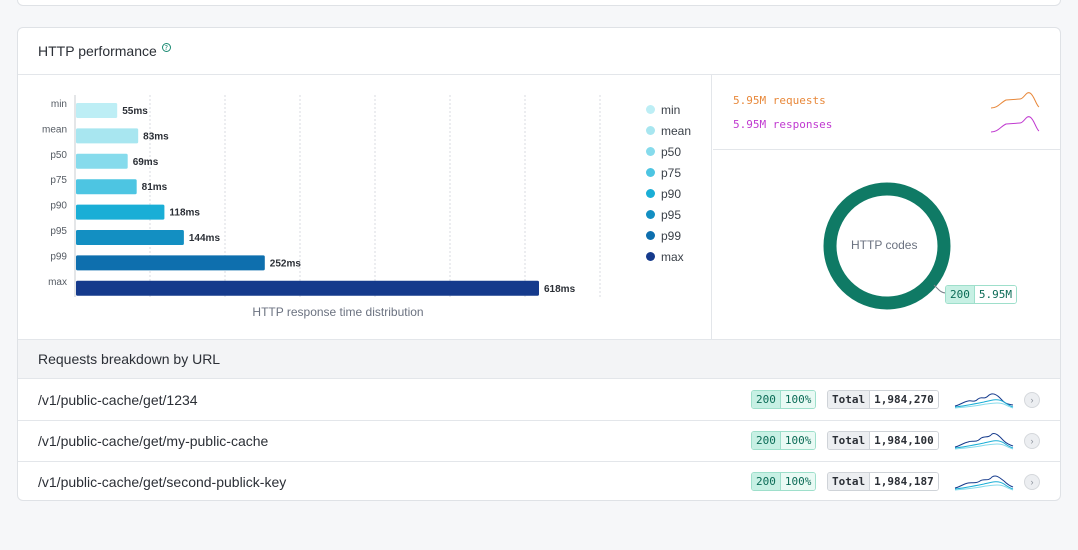 This screenshot has height=550, width=1078. What do you see at coordinates (671, 151) in the screenshot?
I see `legend-label: p50` at bounding box center [671, 151].